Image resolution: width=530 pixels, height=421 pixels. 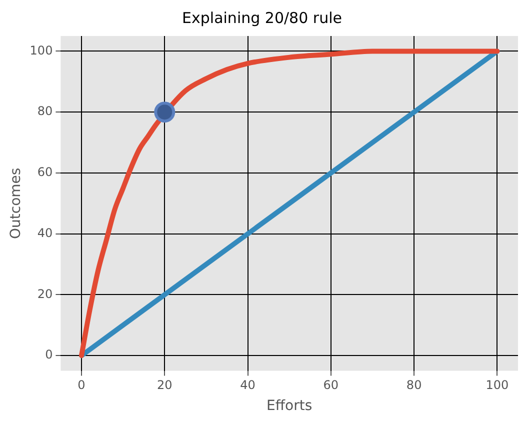 I want to click on x-tick-label: 80, so click(x=414, y=385).